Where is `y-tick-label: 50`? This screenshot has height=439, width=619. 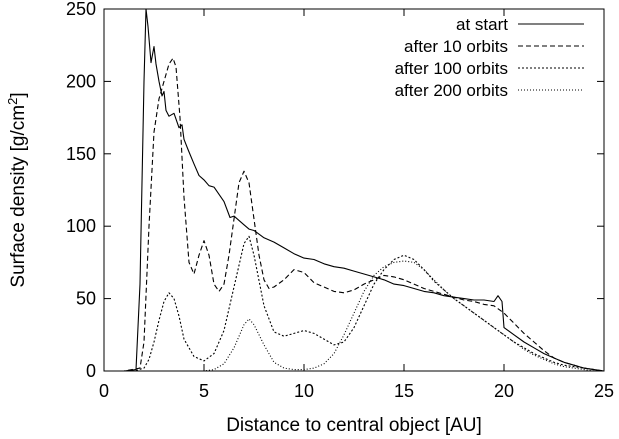 y-tick-label: 50 is located at coordinates (86, 299).